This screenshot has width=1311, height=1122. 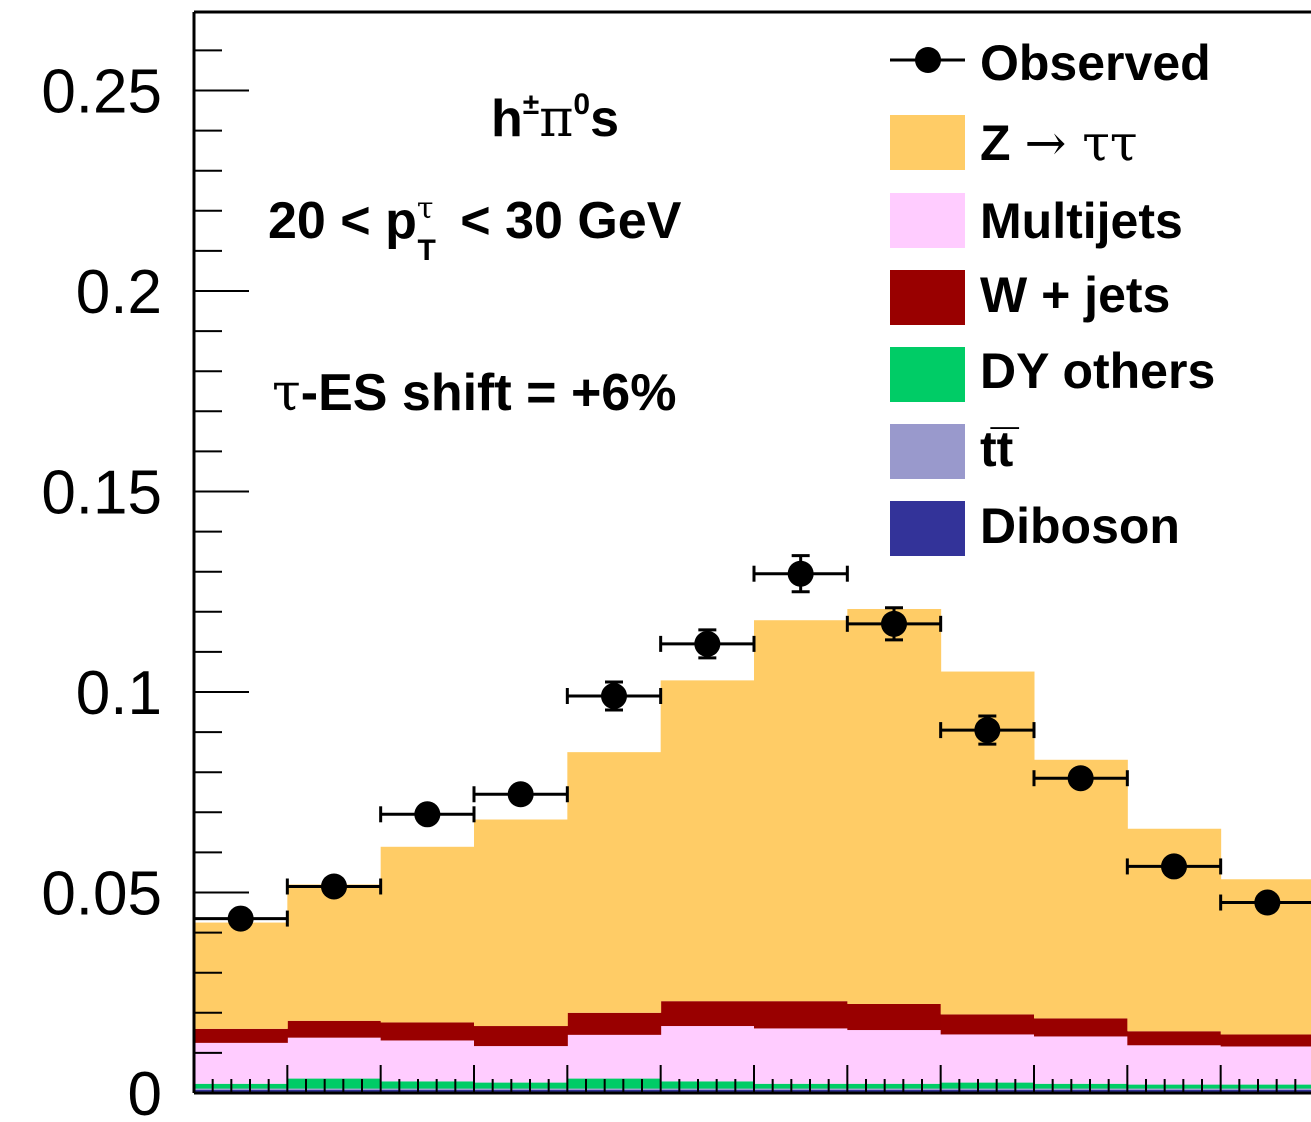 I want to click on legend-label-diboson: Diboson, so click(x=1080, y=526).